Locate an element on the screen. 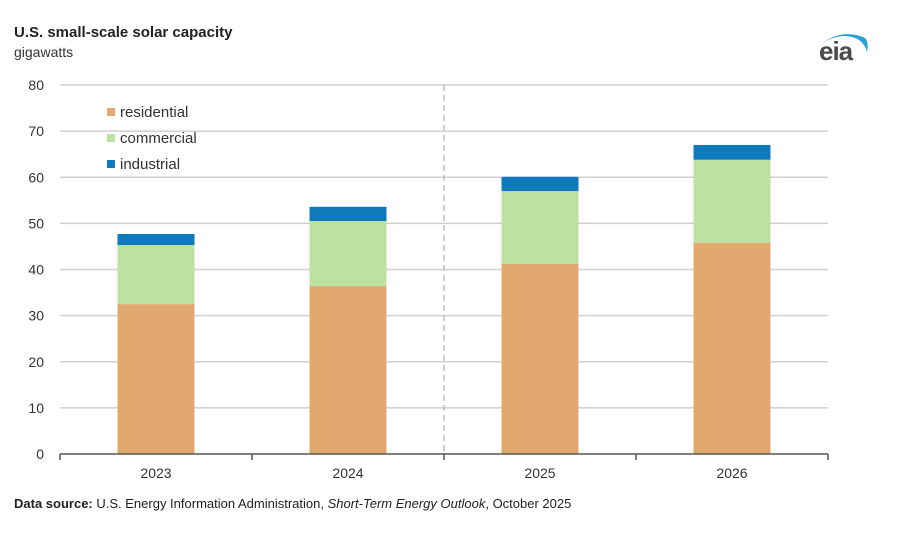 The width and height of the screenshot is (900, 542). source-org: U.S. Energy Information Administration, is located at coordinates (210, 503).